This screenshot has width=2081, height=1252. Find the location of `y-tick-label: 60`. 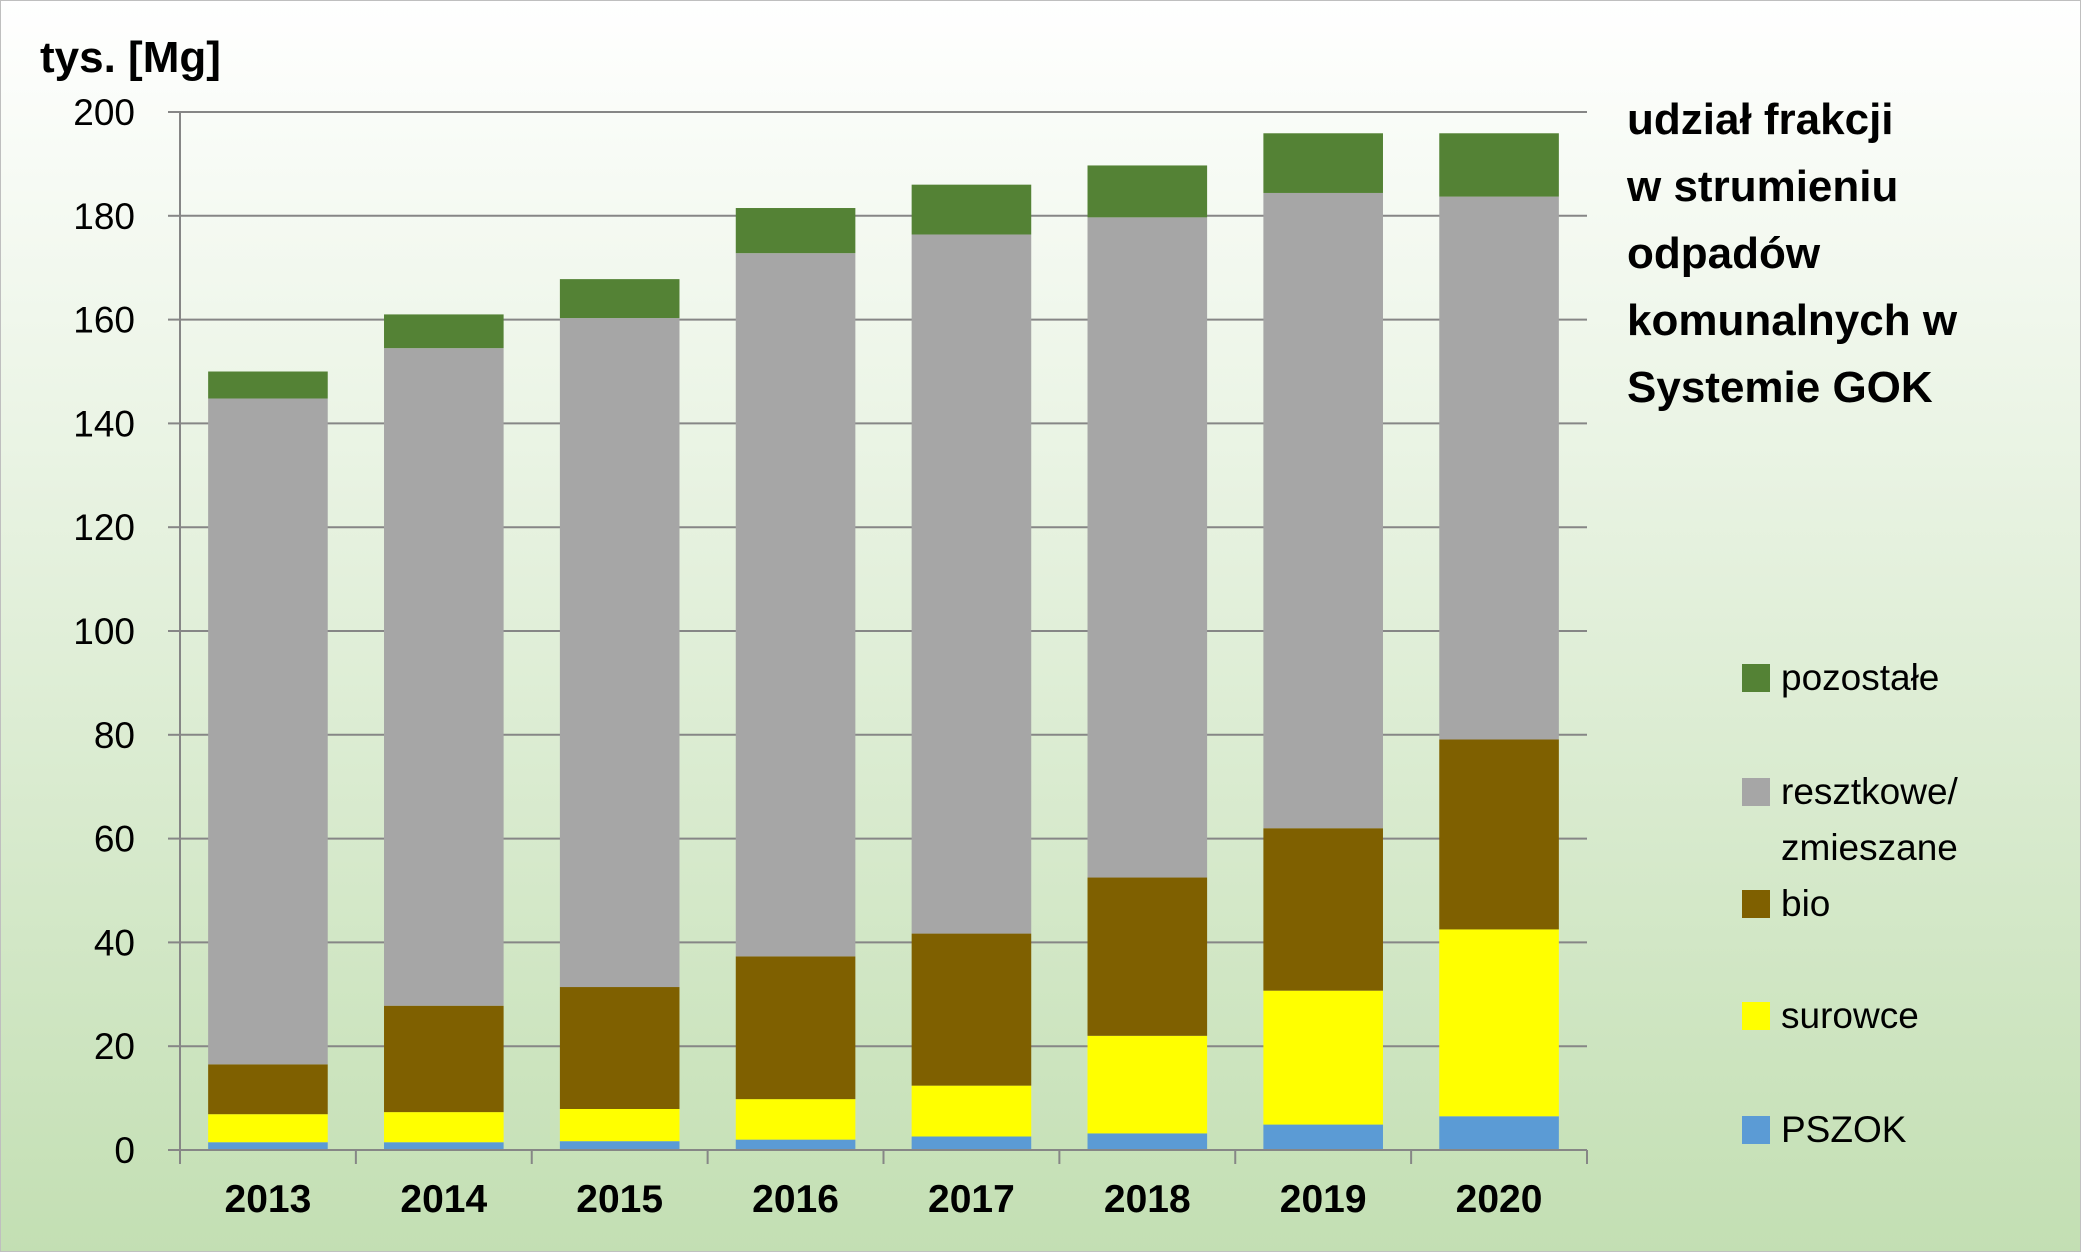

y-tick-label: 60 is located at coordinates (114, 839).